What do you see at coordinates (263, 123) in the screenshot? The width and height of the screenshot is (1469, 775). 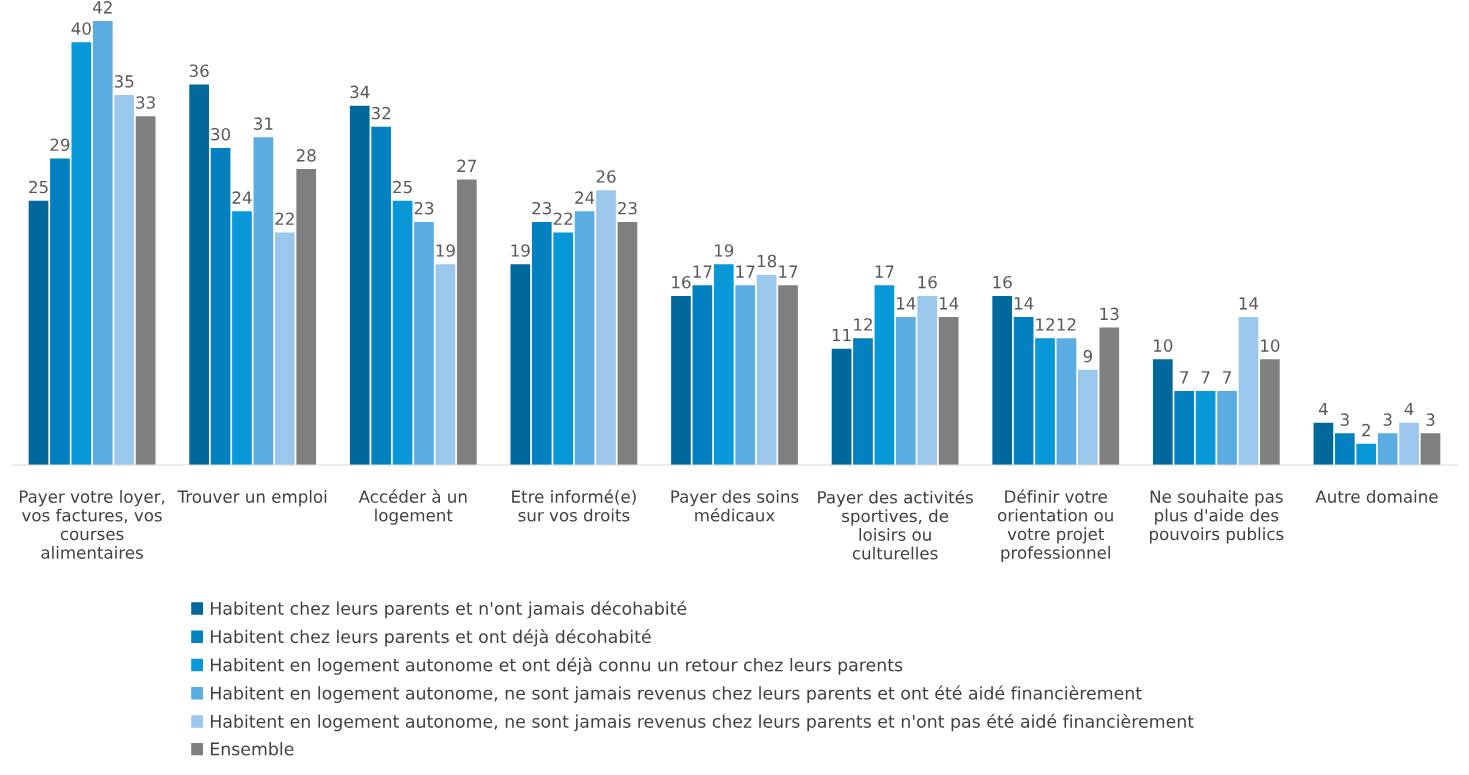 I see `data-label: 31` at bounding box center [263, 123].